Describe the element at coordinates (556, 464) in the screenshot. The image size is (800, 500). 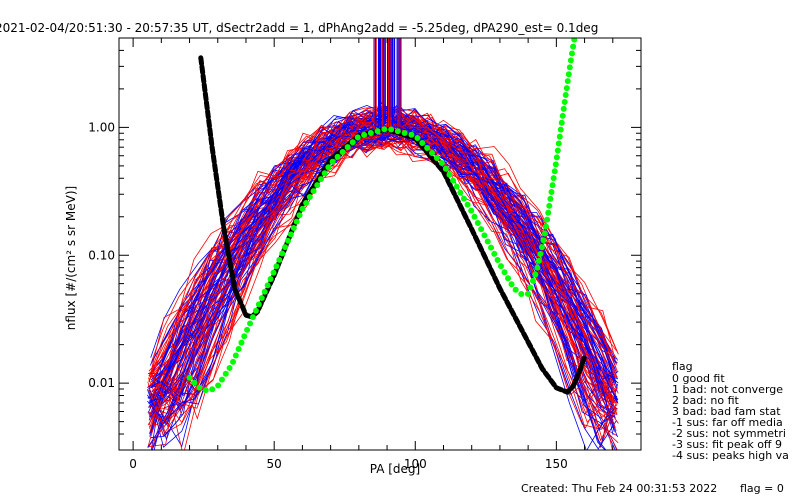
I see `x-tick-label: 150` at that location.